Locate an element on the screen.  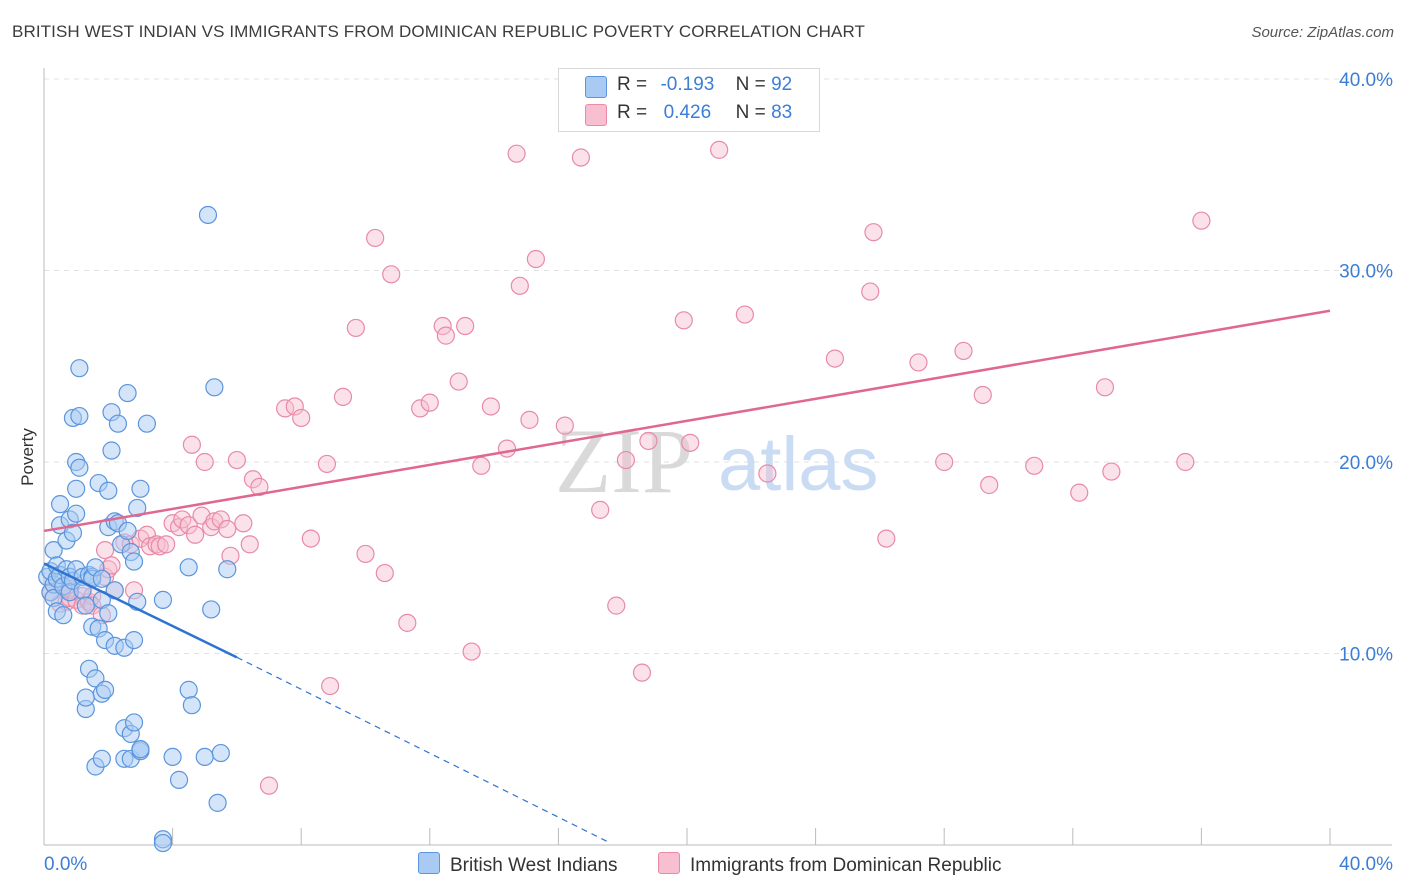
legend-r-value-pink: 0.426 is located at coordinates (687, 112).